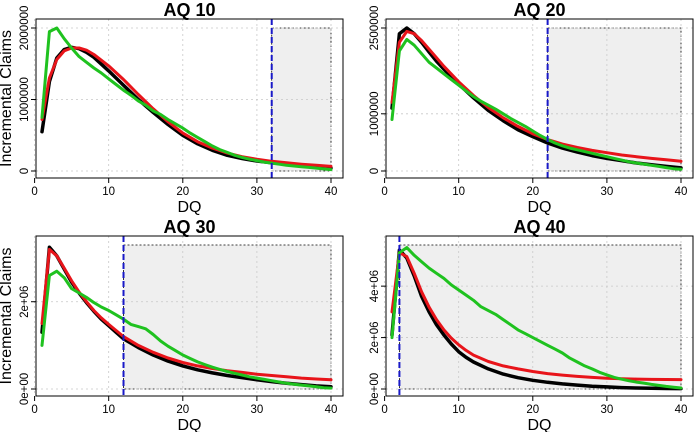 The height and width of the screenshot is (432, 700). What do you see at coordinates (539, 10) in the screenshot?
I see `panel-title: AQ 20` at bounding box center [539, 10].